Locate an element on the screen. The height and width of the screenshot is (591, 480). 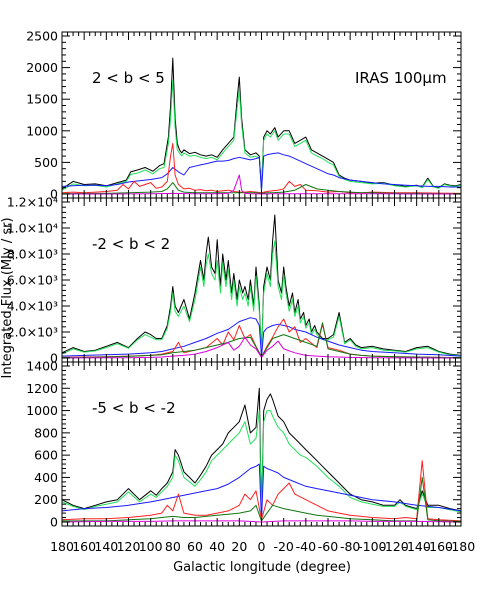
panel-label: 2 < b < 5 is located at coordinates (128, 78).